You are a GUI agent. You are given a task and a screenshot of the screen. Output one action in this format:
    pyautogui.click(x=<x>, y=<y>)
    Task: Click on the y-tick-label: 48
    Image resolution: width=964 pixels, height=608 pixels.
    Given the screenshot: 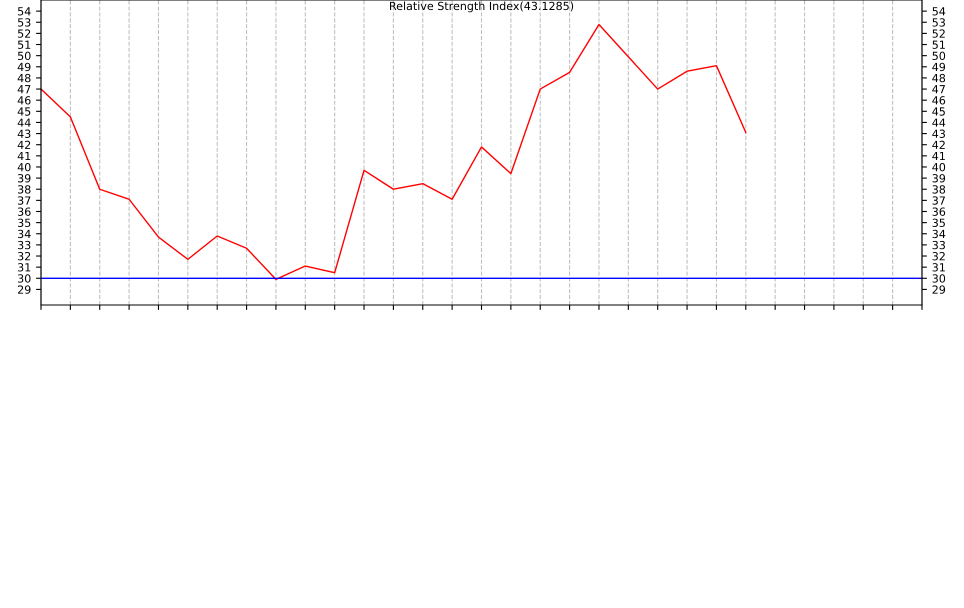 What is the action you would take?
    pyautogui.click(x=24, y=78)
    